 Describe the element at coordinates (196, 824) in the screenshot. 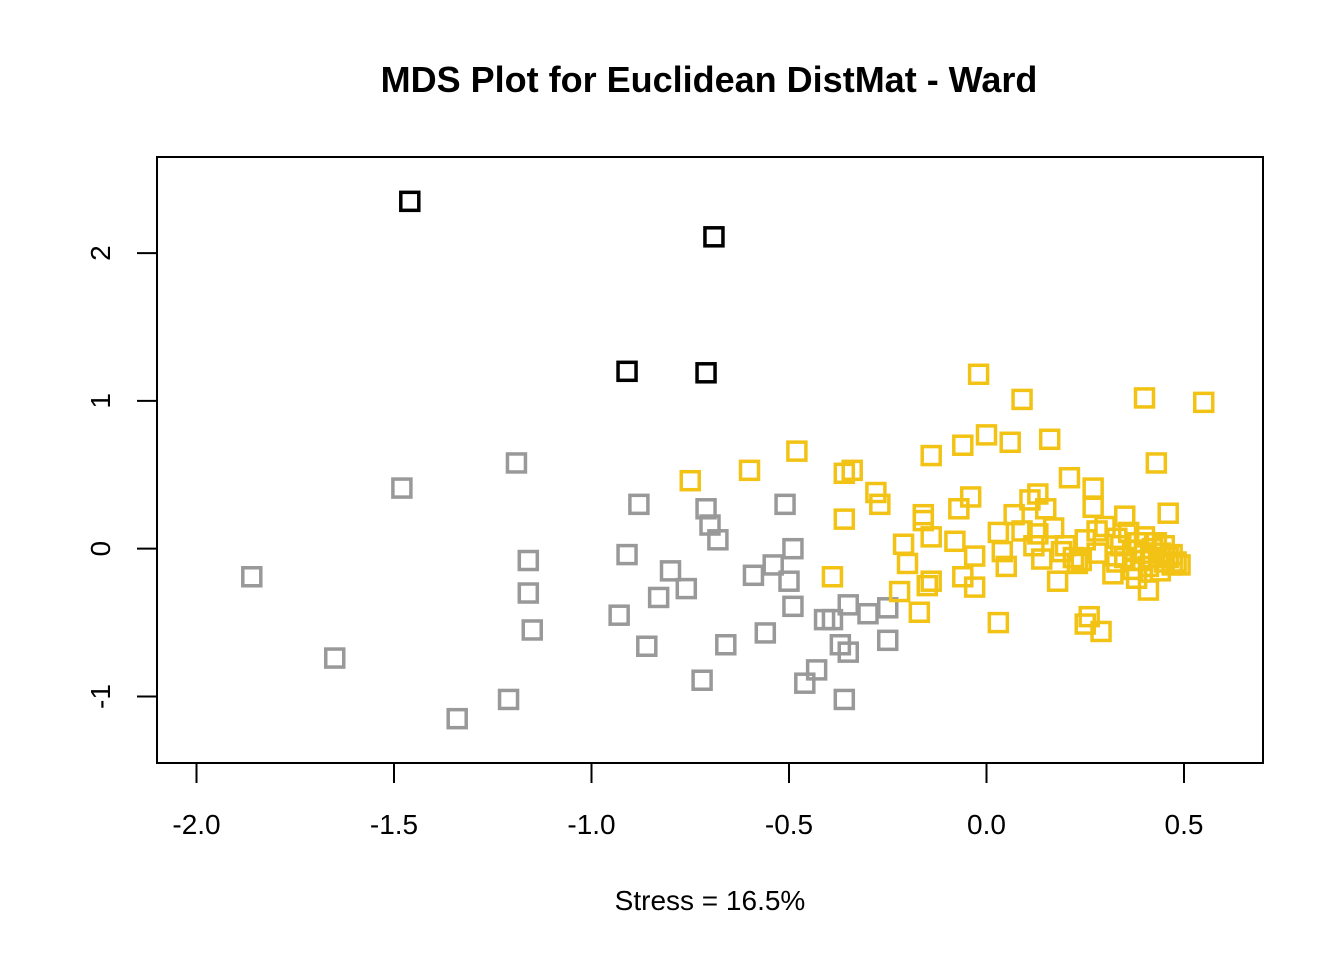

I see `x-tick-label: -2.0` at that location.